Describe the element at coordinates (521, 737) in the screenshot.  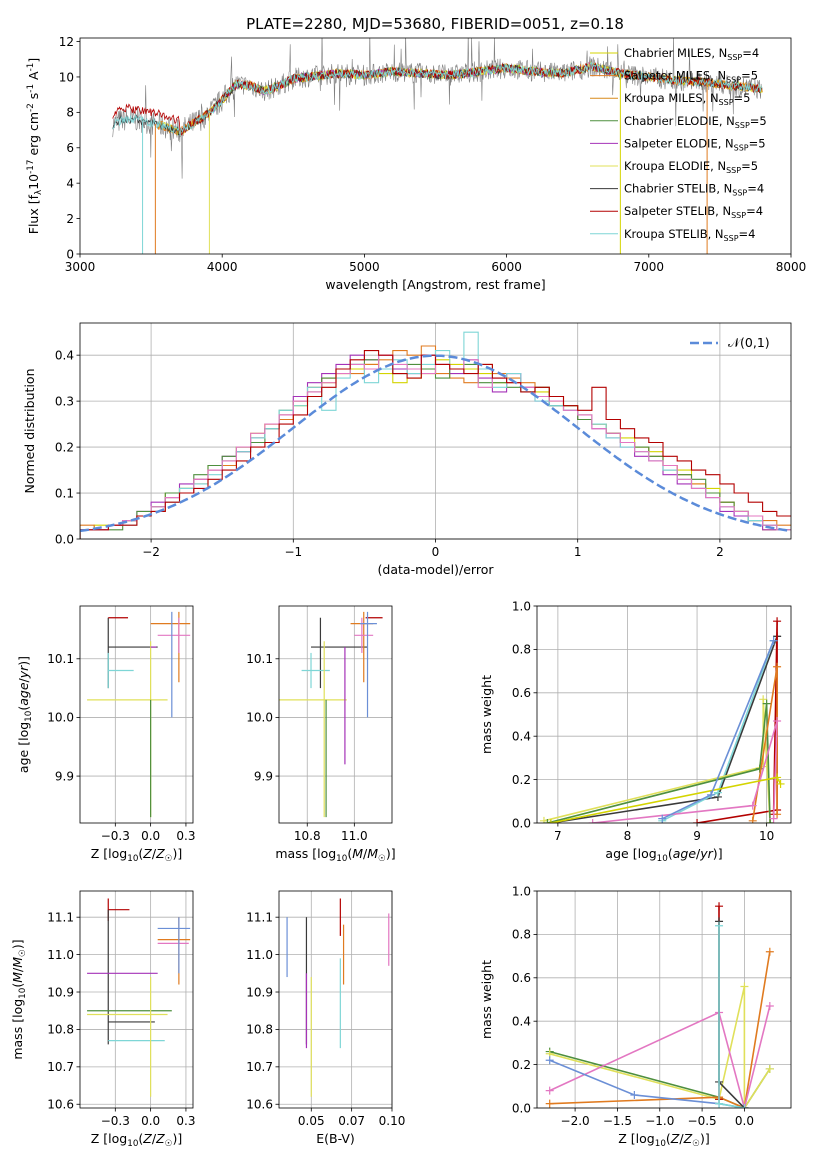
I see `y-tick-label: 0.4` at that location.